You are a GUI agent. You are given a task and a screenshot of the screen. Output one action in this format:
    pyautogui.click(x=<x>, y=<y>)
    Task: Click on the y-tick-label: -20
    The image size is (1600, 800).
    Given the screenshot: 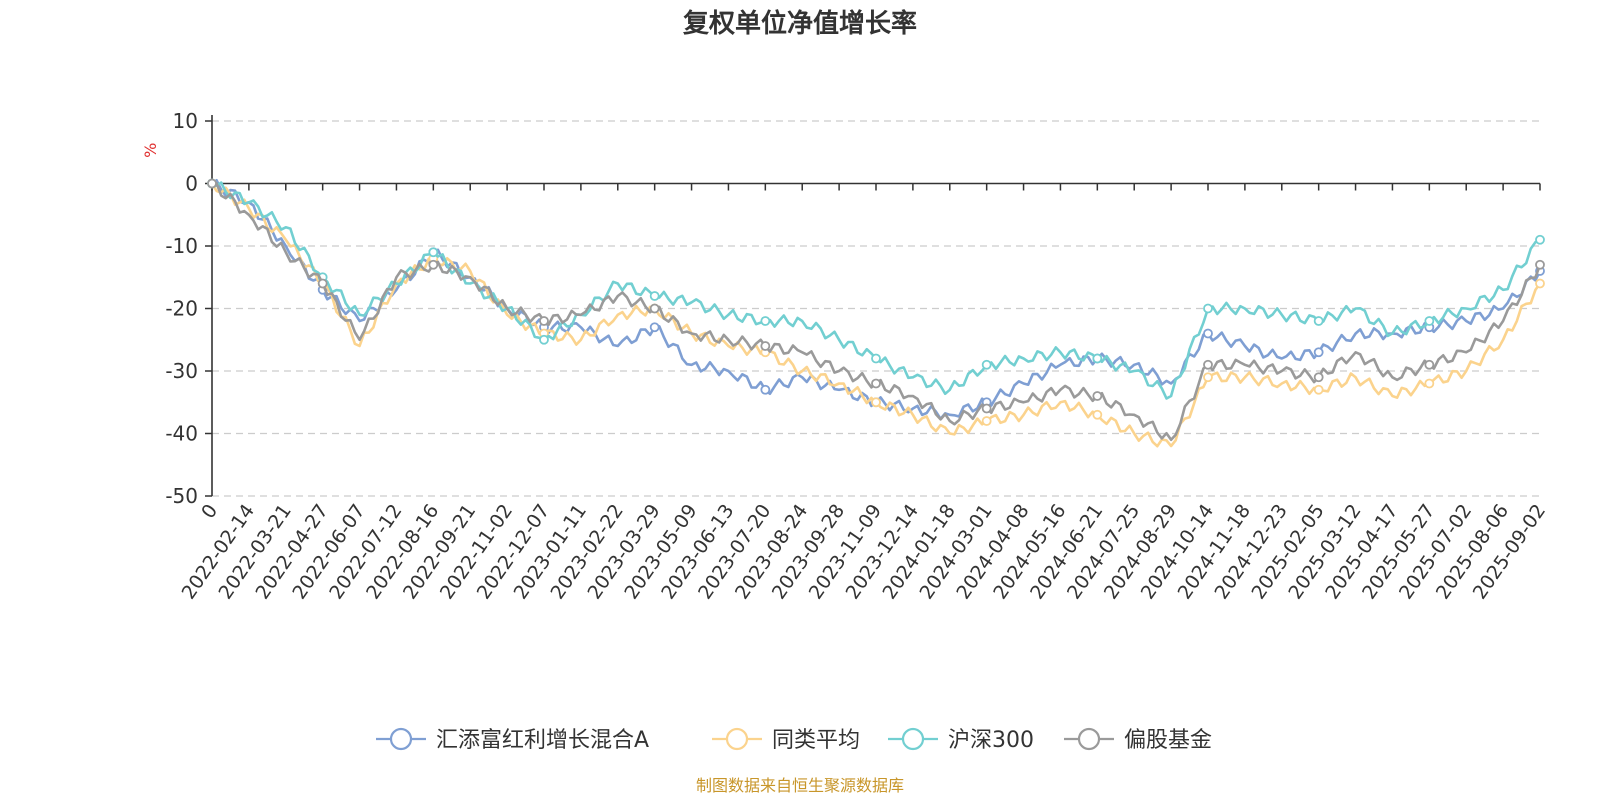 What is the action you would take?
    pyautogui.click(x=181, y=309)
    